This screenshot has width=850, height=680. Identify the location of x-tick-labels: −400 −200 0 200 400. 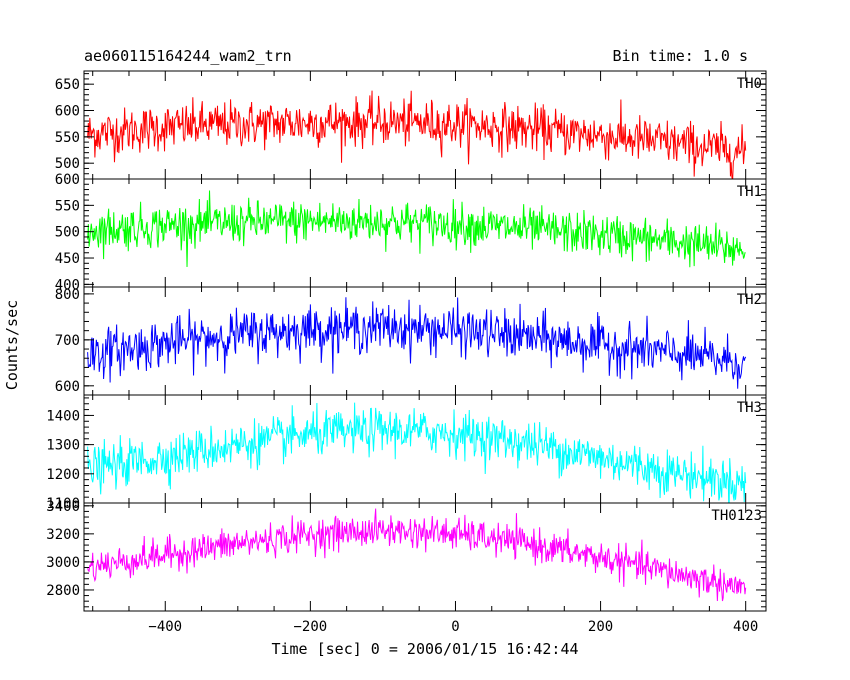
(453, 627).